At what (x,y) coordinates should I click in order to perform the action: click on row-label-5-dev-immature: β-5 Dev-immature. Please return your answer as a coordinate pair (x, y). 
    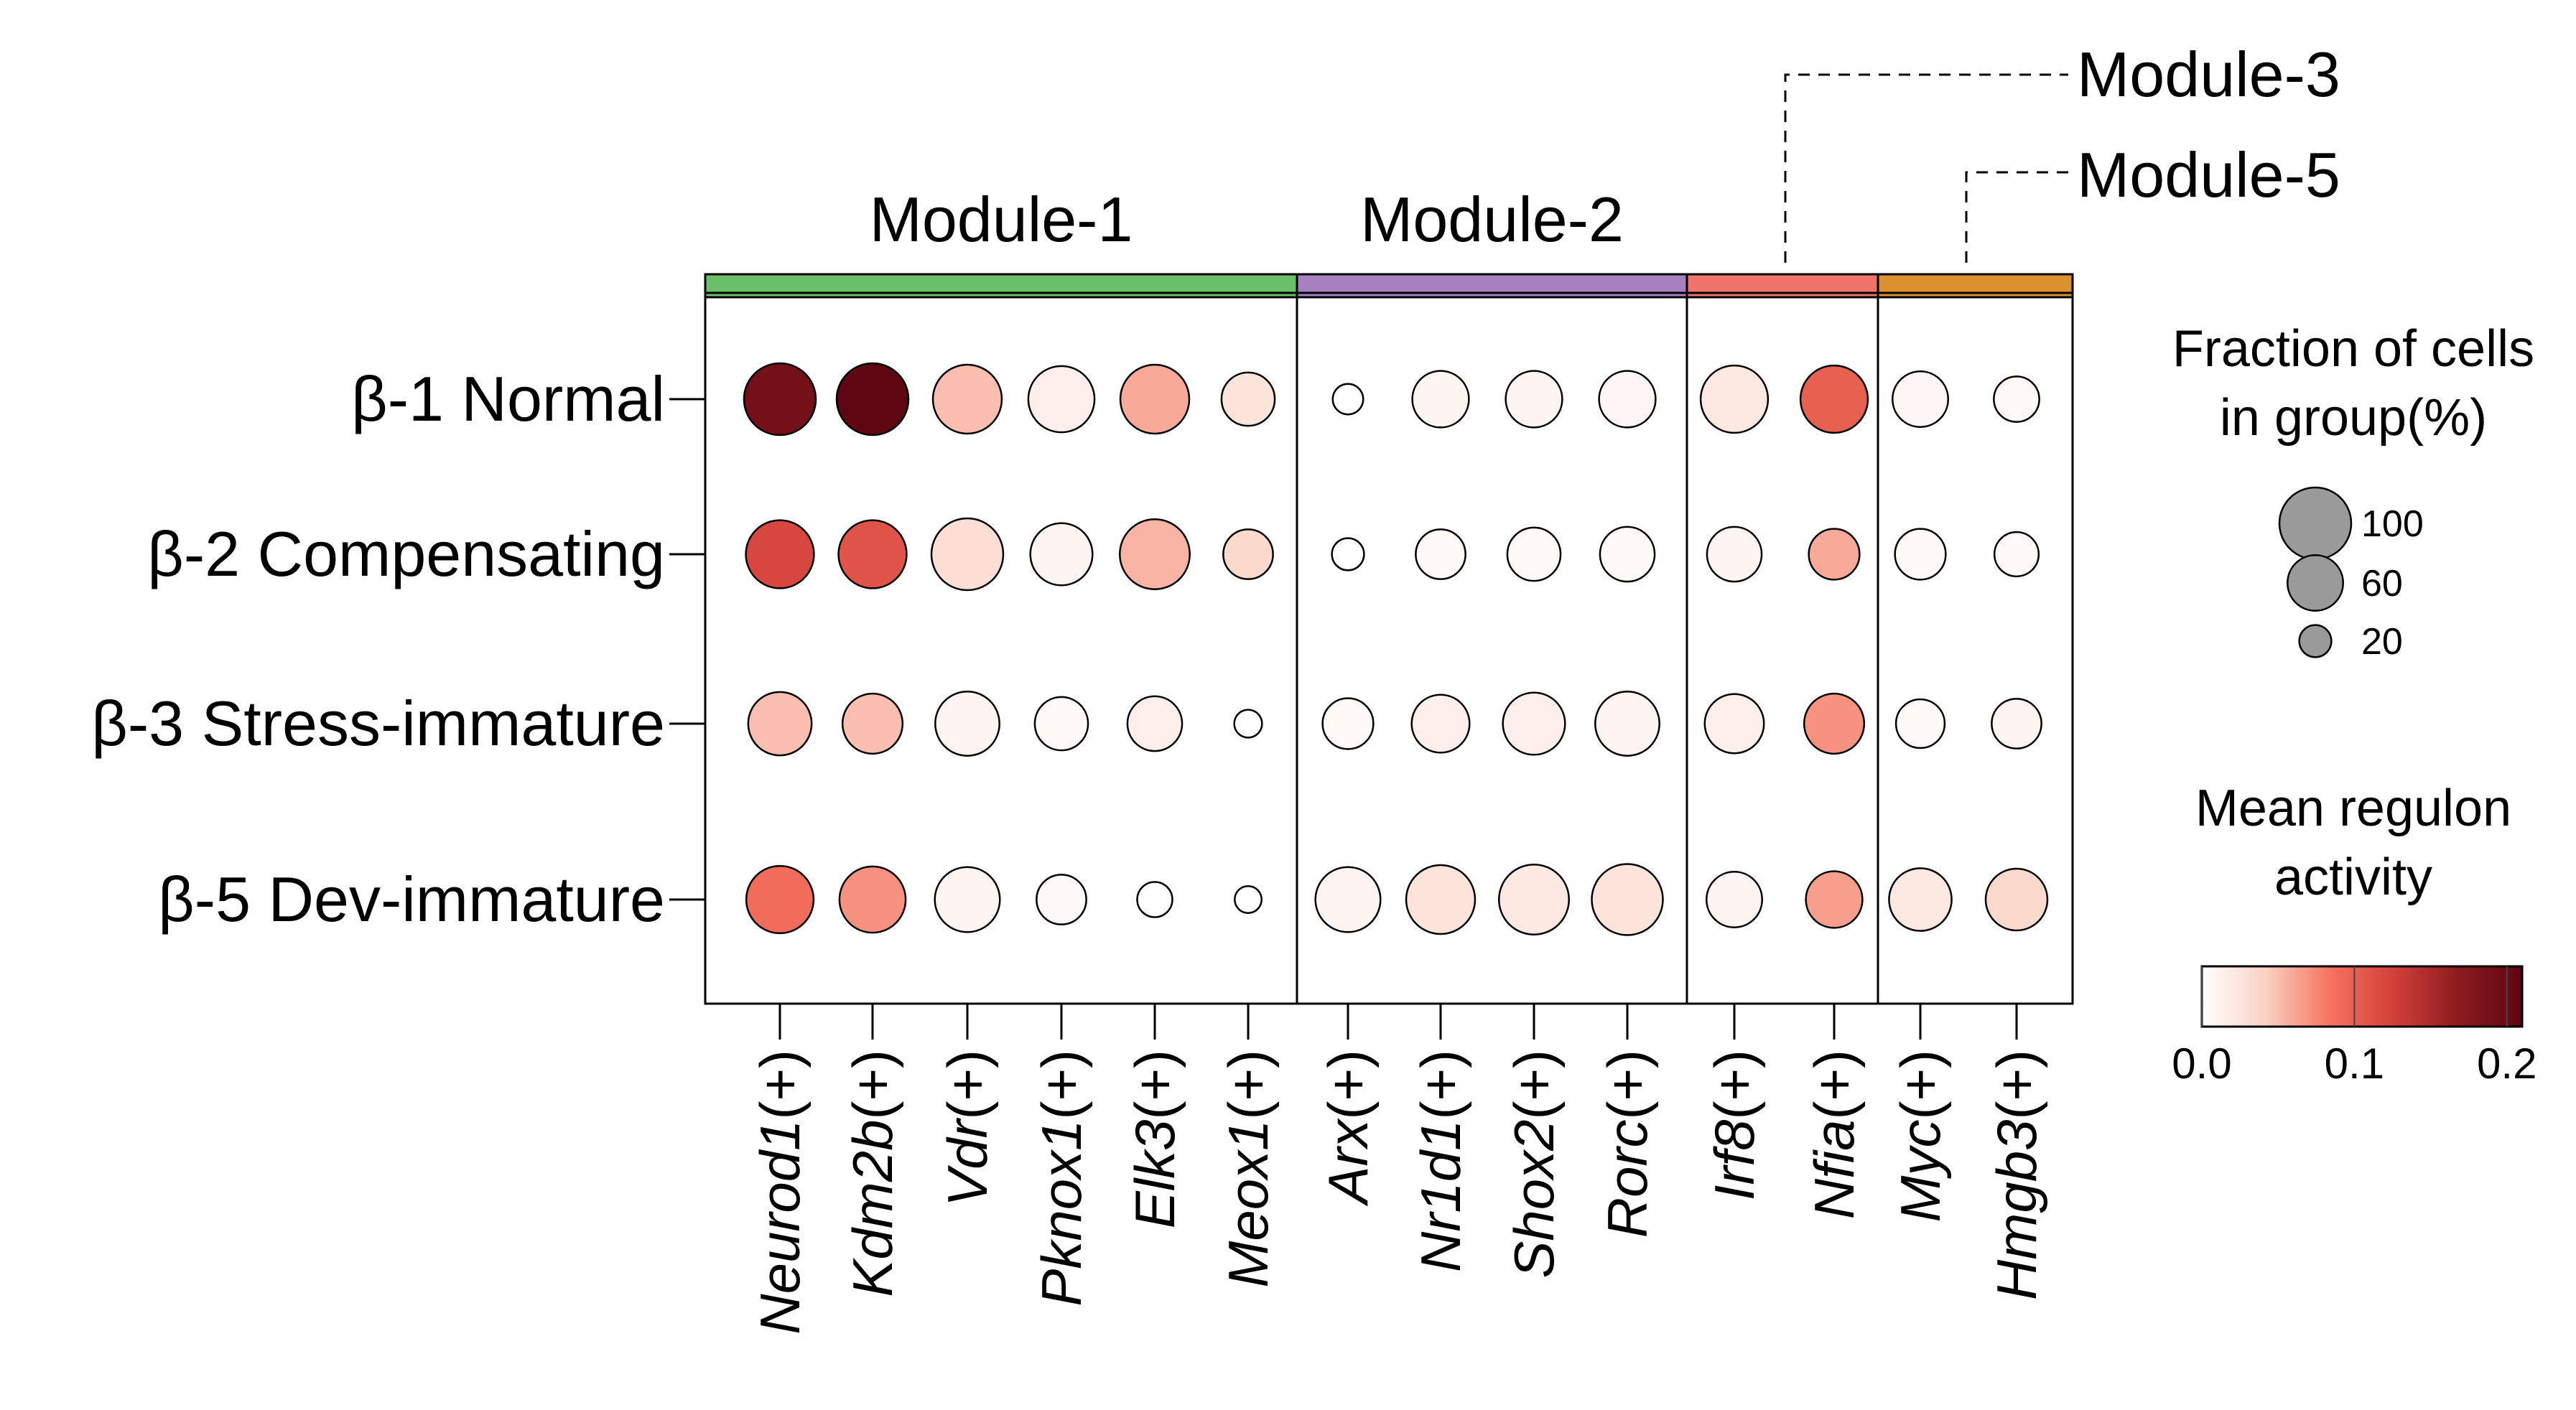
    Looking at the image, I should click on (411, 899).